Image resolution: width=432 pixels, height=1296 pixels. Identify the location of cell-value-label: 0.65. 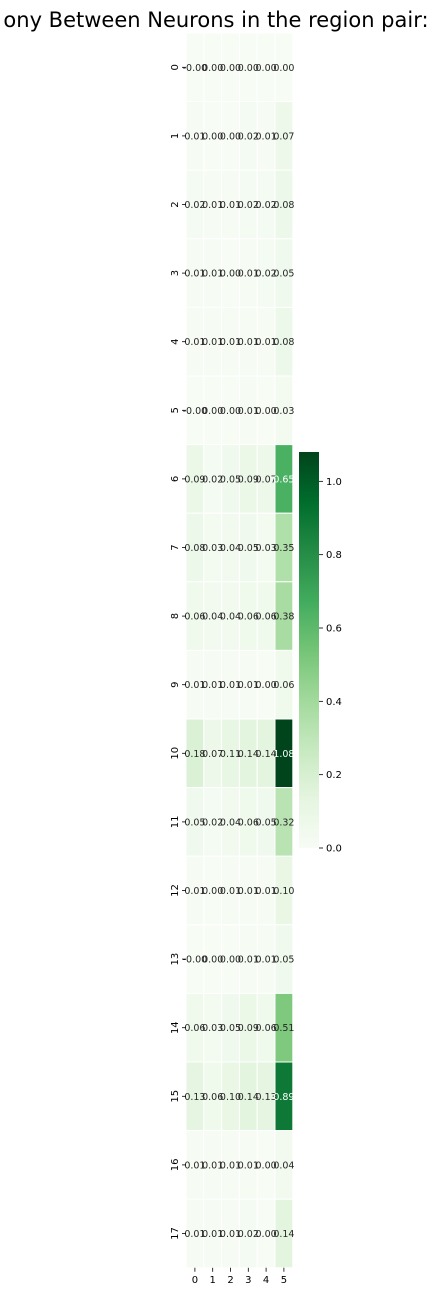
(283, 479).